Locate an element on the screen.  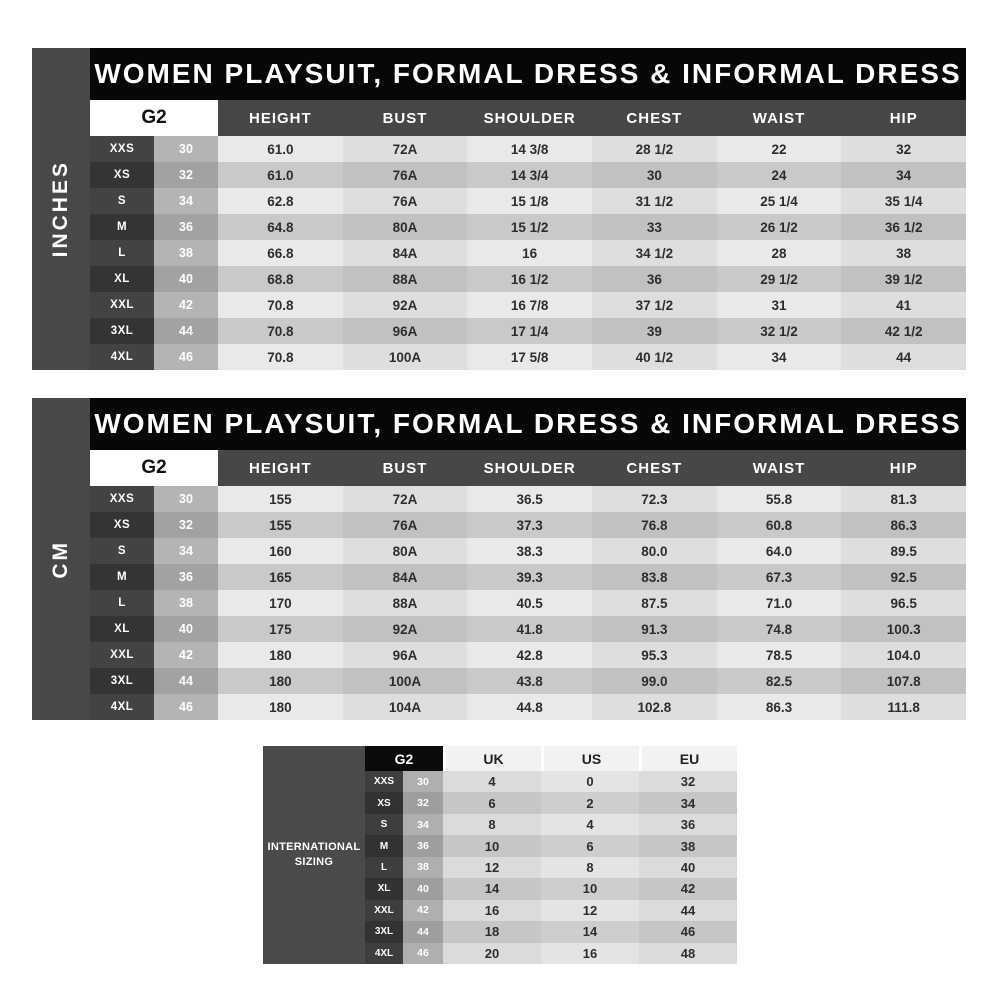
table-row: L 38 66.8 84A 16 34 1/2 28 38 is located at coordinates (528, 253).